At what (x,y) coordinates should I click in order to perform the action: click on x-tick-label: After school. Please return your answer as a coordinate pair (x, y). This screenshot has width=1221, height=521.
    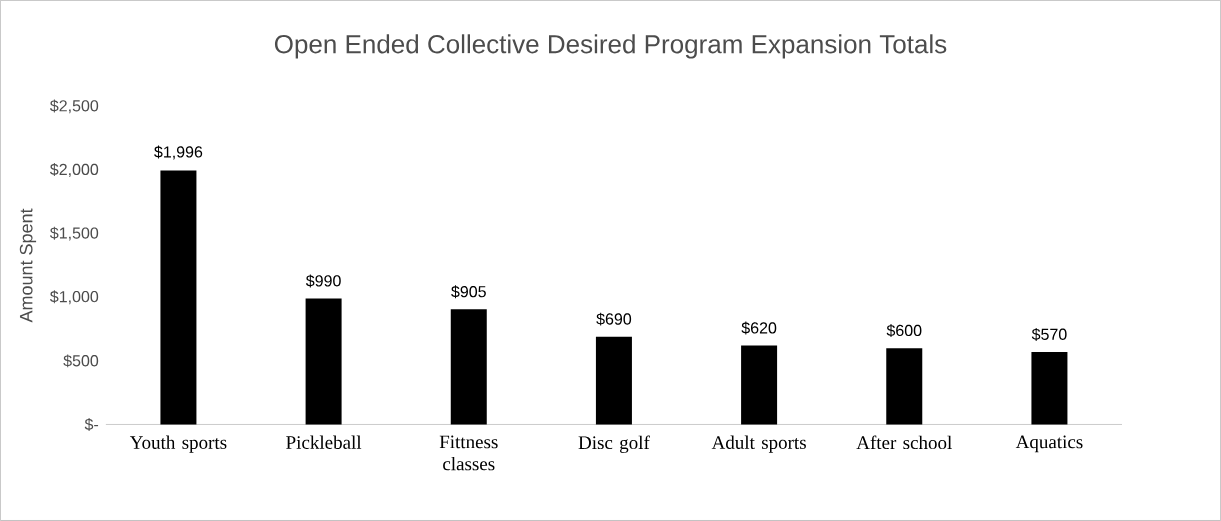
    Looking at the image, I should click on (904, 442).